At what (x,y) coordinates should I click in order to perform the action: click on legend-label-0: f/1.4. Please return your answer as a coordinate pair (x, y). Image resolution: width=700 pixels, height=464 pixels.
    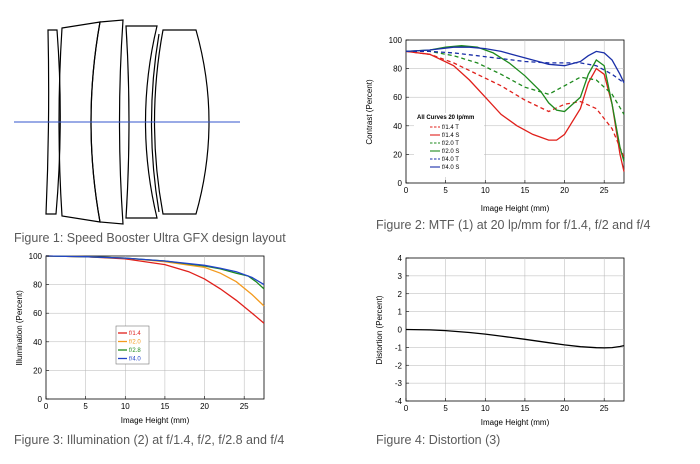
    Looking at the image, I should click on (135, 334).